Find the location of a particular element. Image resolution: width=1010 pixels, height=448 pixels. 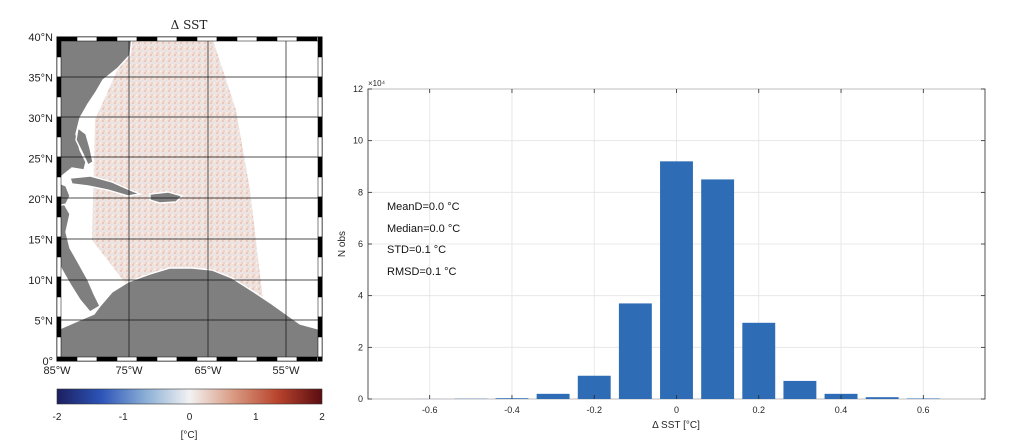

y-tick-label: 12 is located at coordinates (358, 89).